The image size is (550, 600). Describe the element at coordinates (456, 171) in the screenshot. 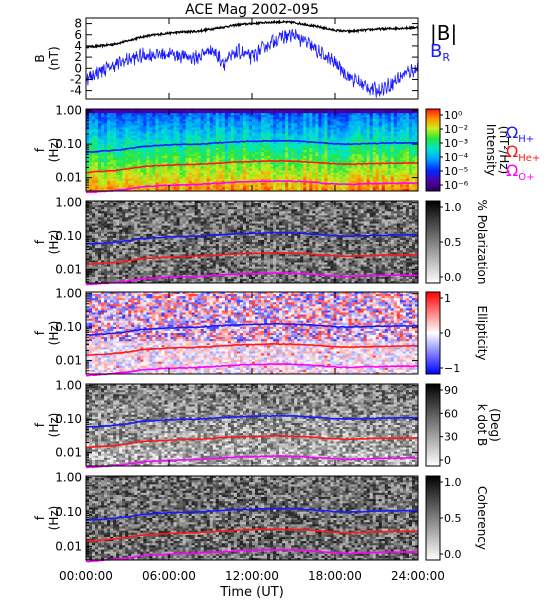

I see `colorbar-tick-label: 10⁻⁵` at that location.